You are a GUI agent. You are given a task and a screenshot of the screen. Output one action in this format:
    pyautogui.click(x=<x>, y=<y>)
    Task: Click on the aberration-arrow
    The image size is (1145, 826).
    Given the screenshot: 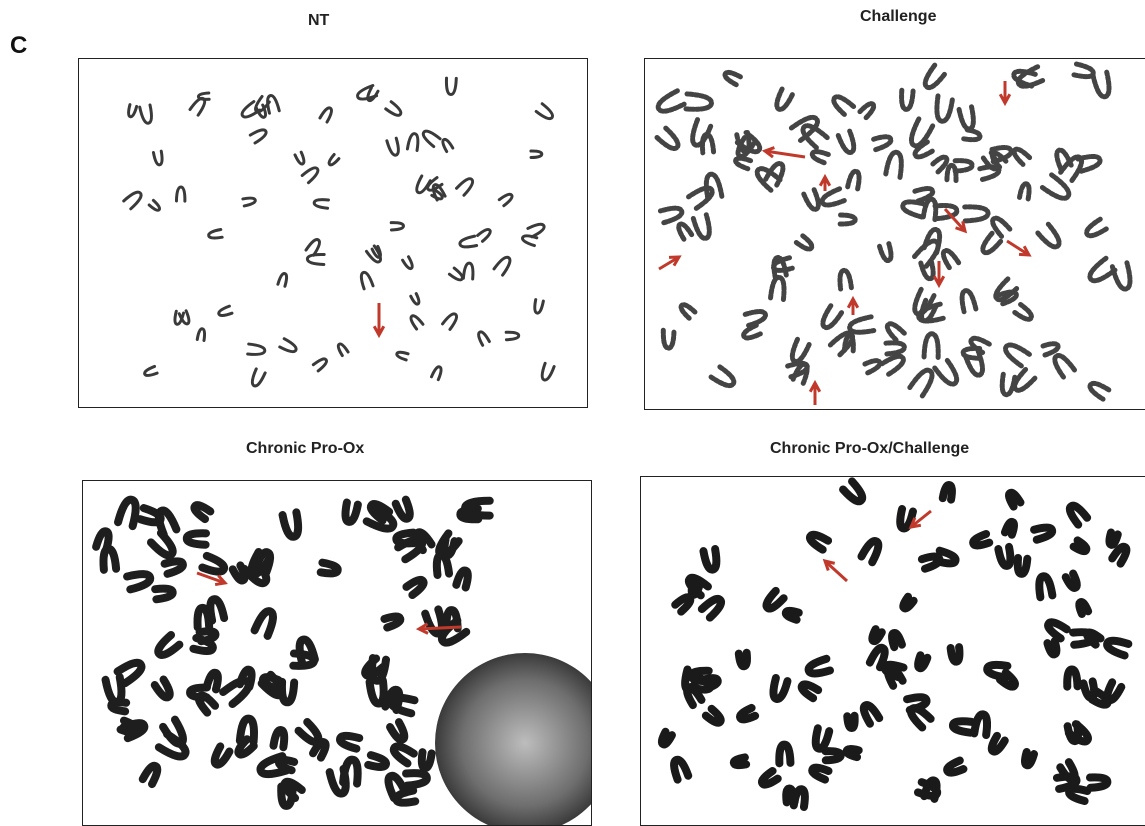 What is the action you would take?
    pyautogui.click(x=212, y=579)
    